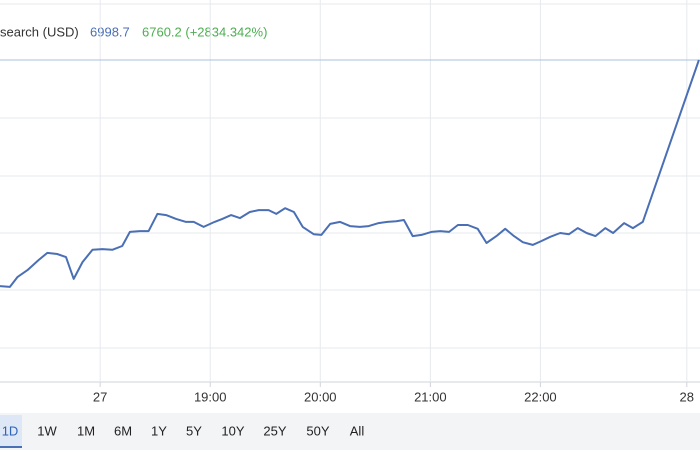  What do you see at coordinates (159, 430) in the screenshot?
I see `range-button: 1Y` at bounding box center [159, 430].